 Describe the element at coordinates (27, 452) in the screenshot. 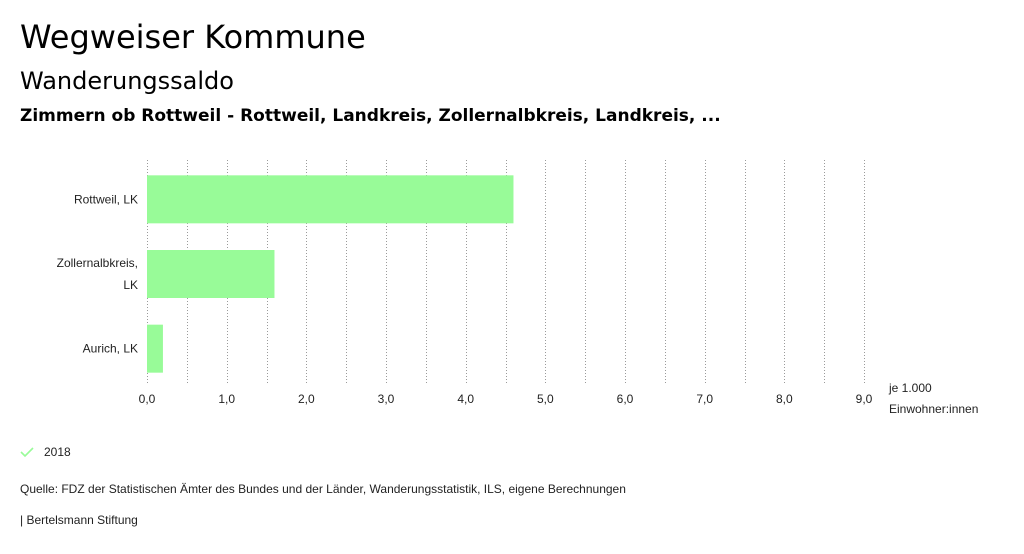

I see `check-icon` at that location.